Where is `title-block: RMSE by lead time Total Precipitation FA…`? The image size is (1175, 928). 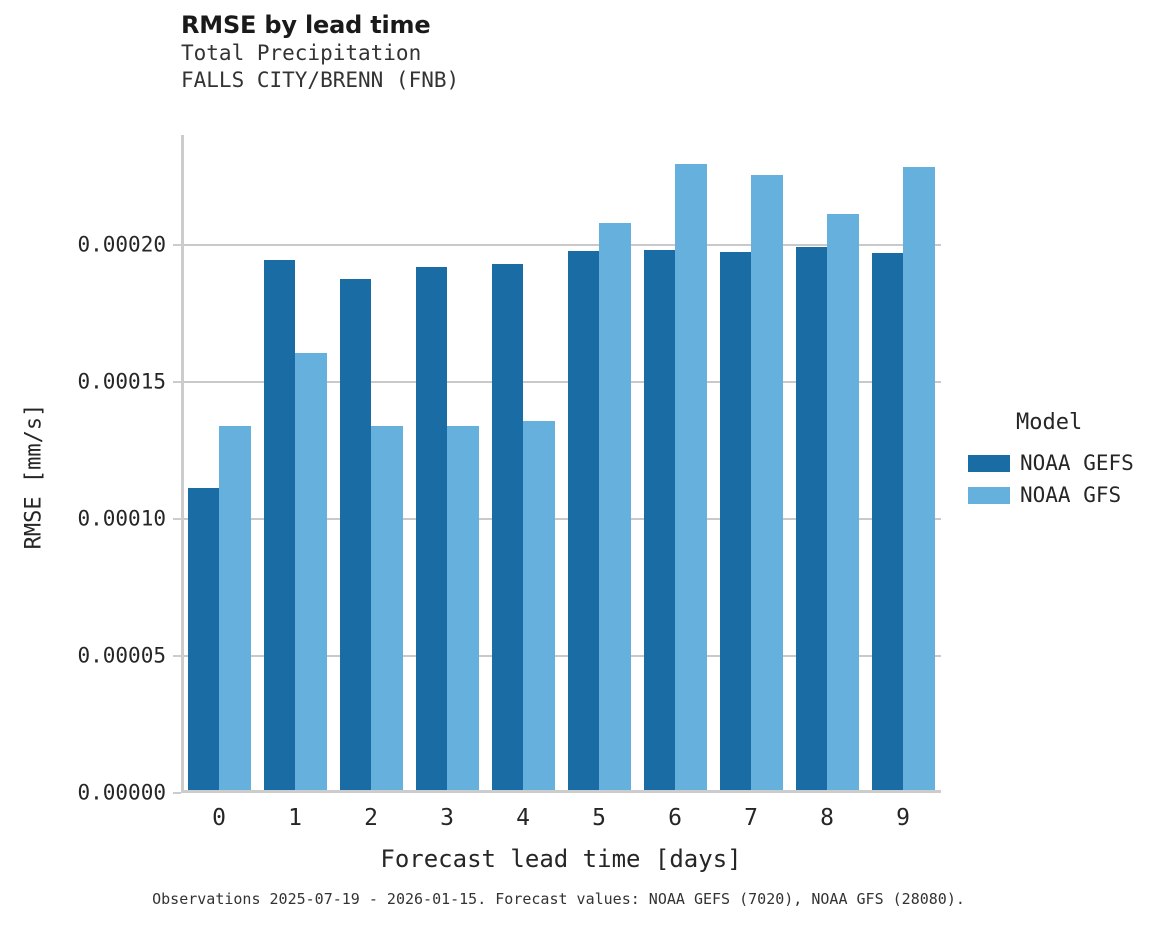 title-block: RMSE by lead time Total Precipitation FA… is located at coordinates (571, 52).